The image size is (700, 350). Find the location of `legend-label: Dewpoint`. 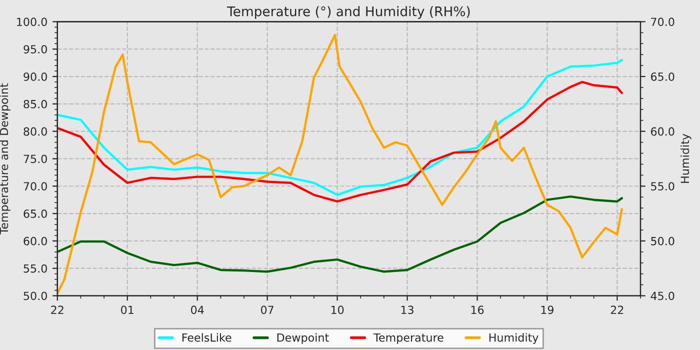

legend-label: Dewpoint is located at coordinates (303, 338).